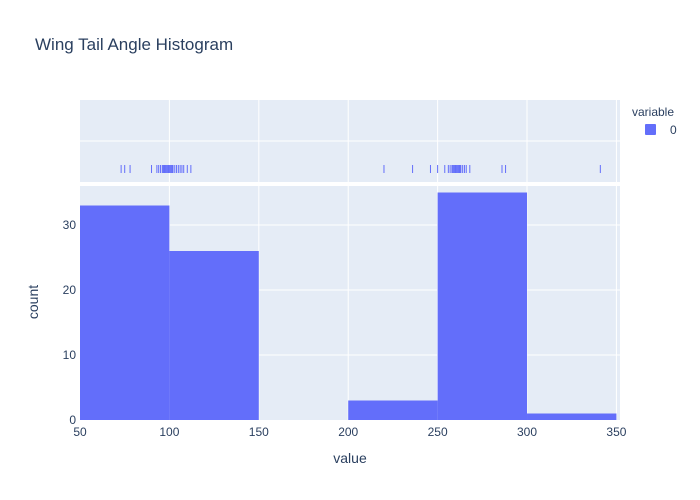  I want to click on x-tick-label-100: 100, so click(169, 432).